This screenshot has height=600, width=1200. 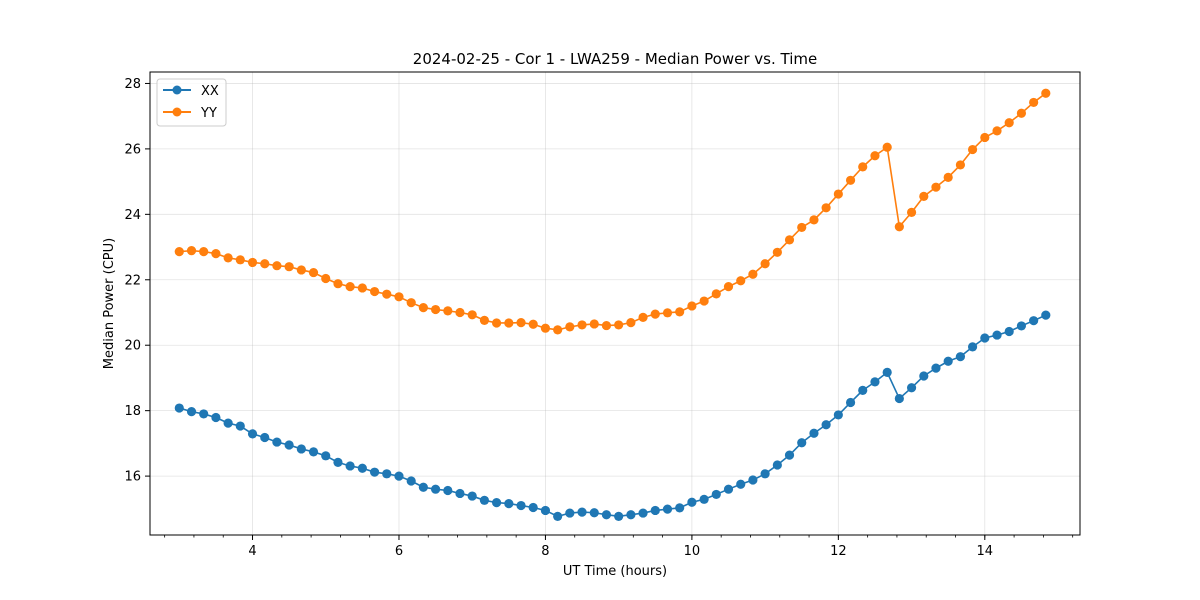 What do you see at coordinates (109, 303) in the screenshot?
I see `y-axis-label: Median Power (CPU)` at bounding box center [109, 303].